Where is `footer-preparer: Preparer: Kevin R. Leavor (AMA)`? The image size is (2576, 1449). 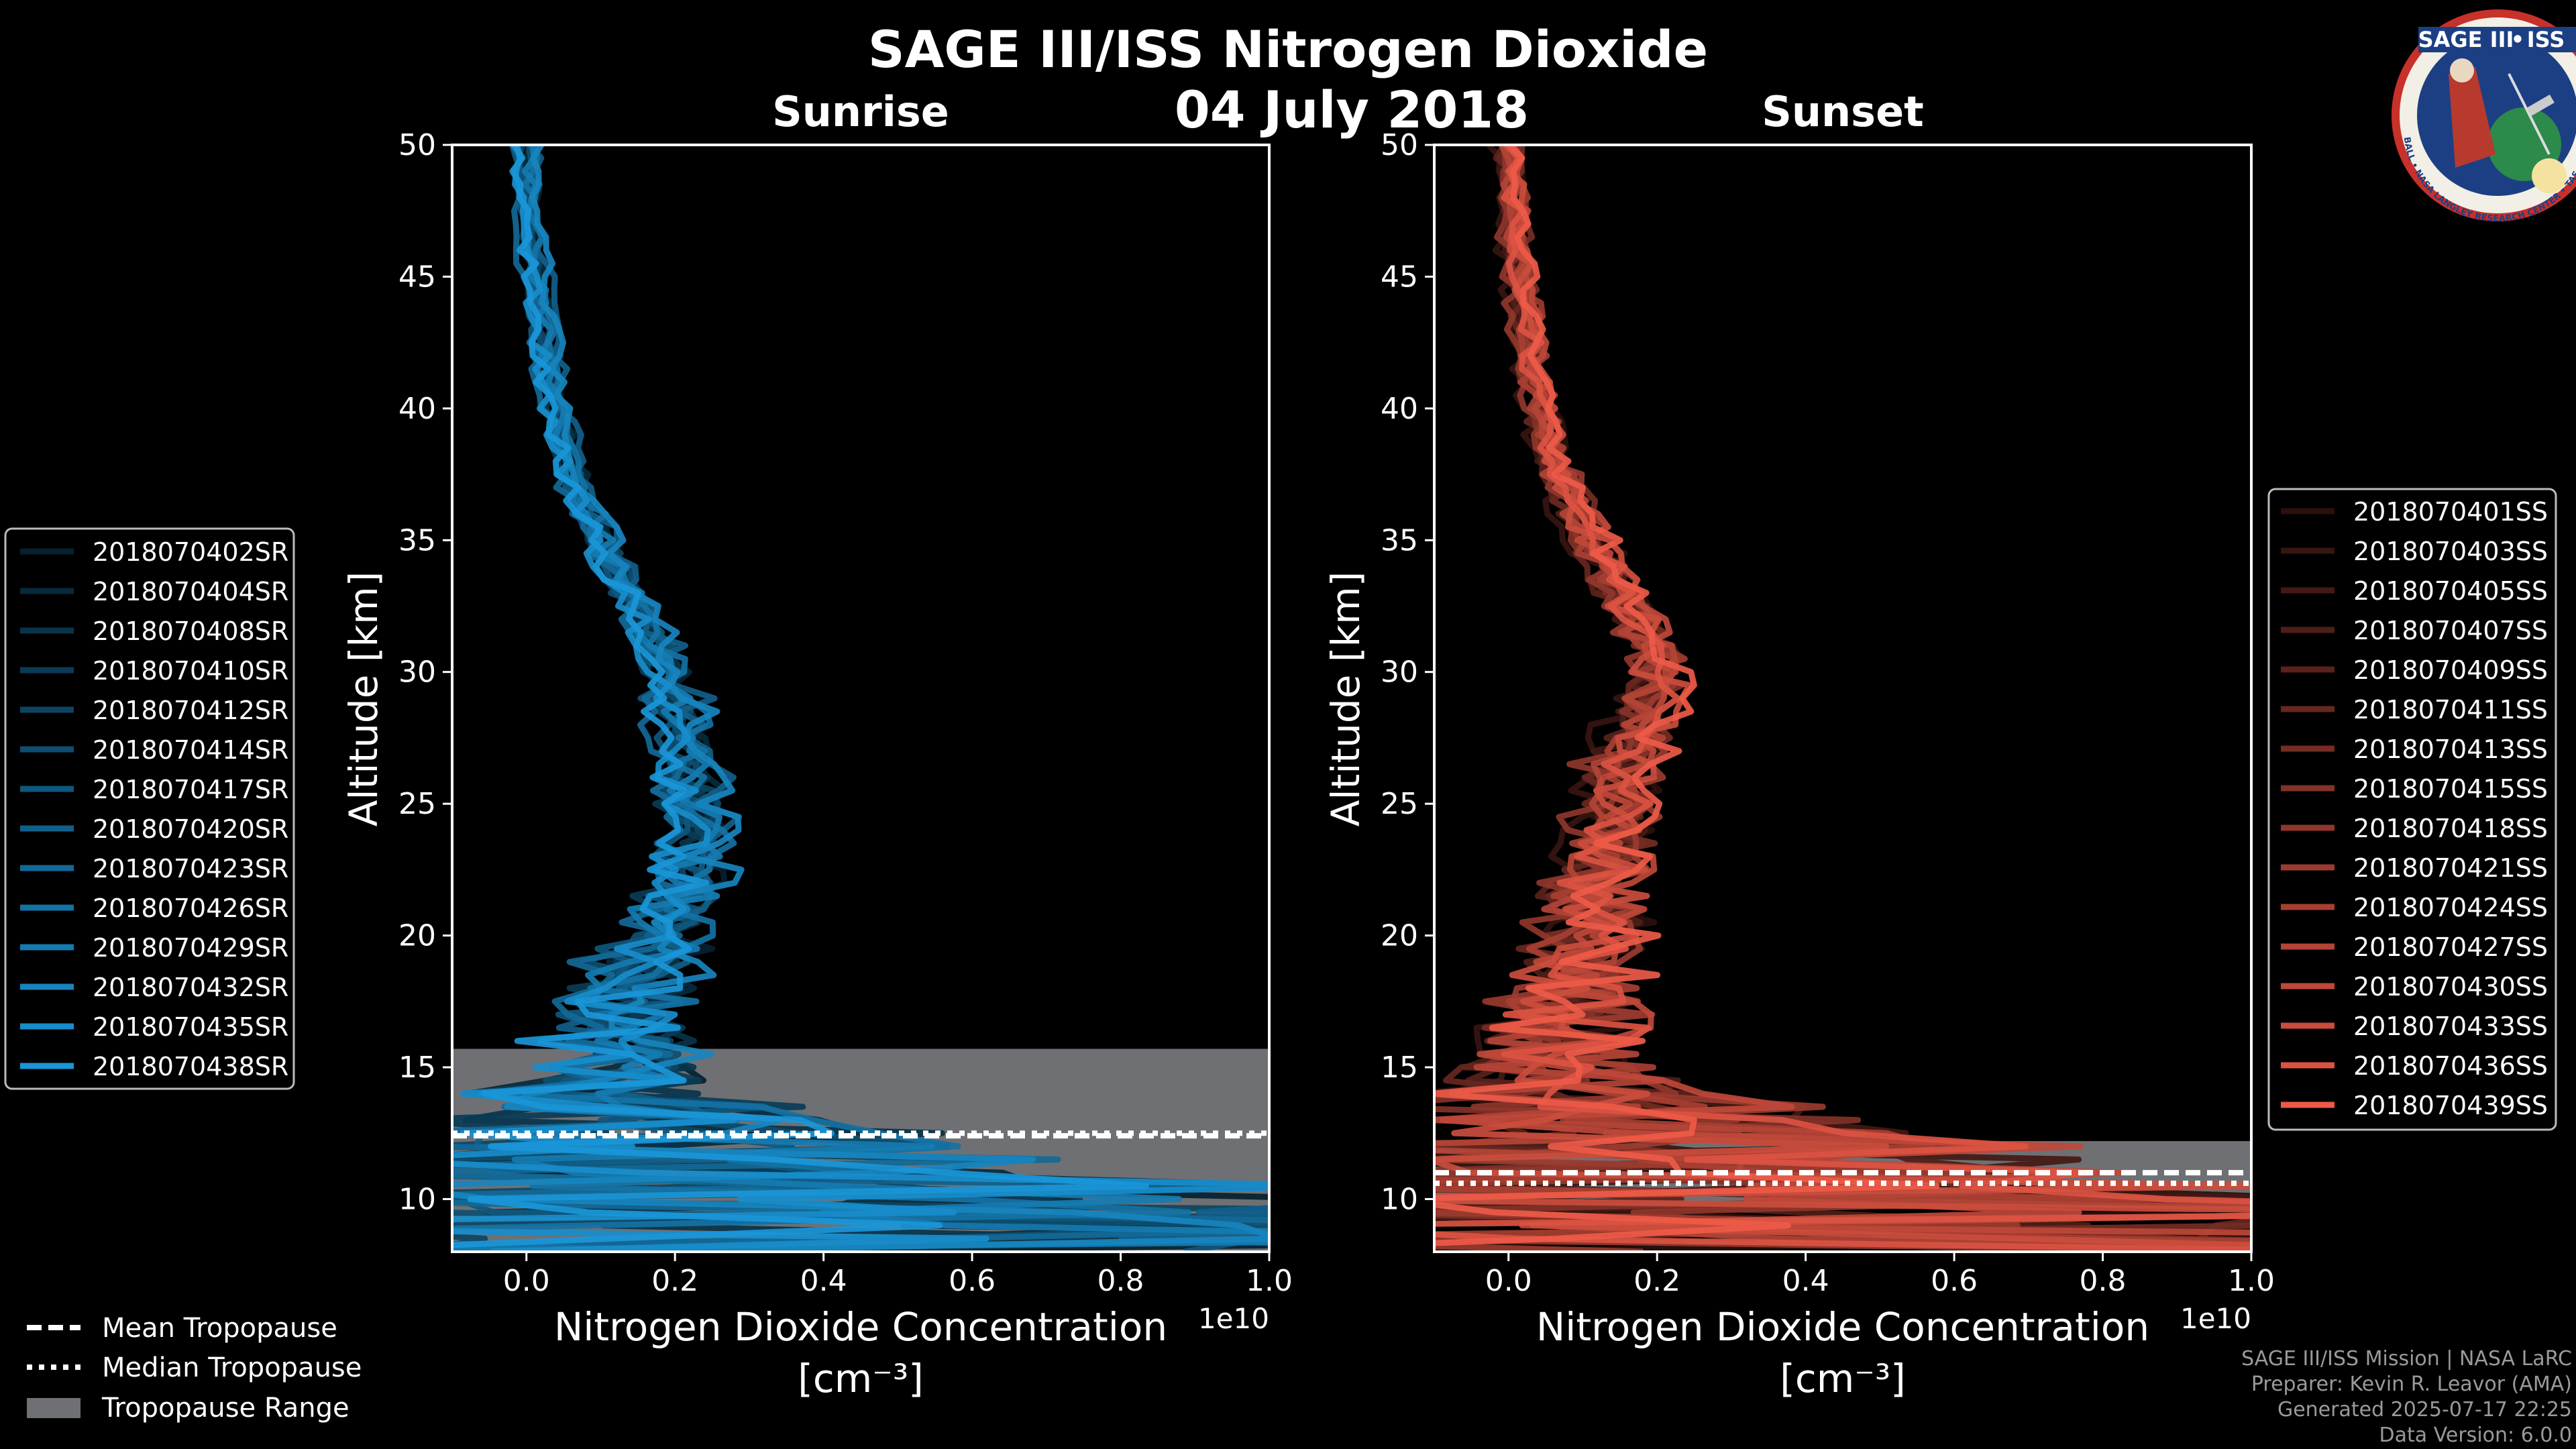
footer-preparer: Preparer: Kevin R. Leavor (AMA) is located at coordinates (2411, 1384).